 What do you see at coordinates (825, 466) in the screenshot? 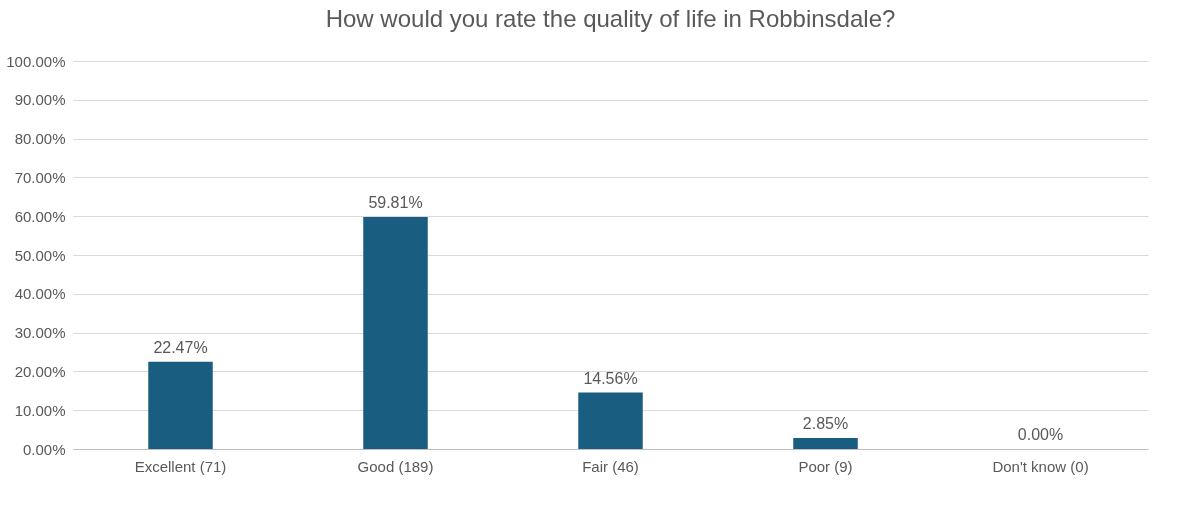
I see `x-tick-label: Poor (9)` at bounding box center [825, 466].